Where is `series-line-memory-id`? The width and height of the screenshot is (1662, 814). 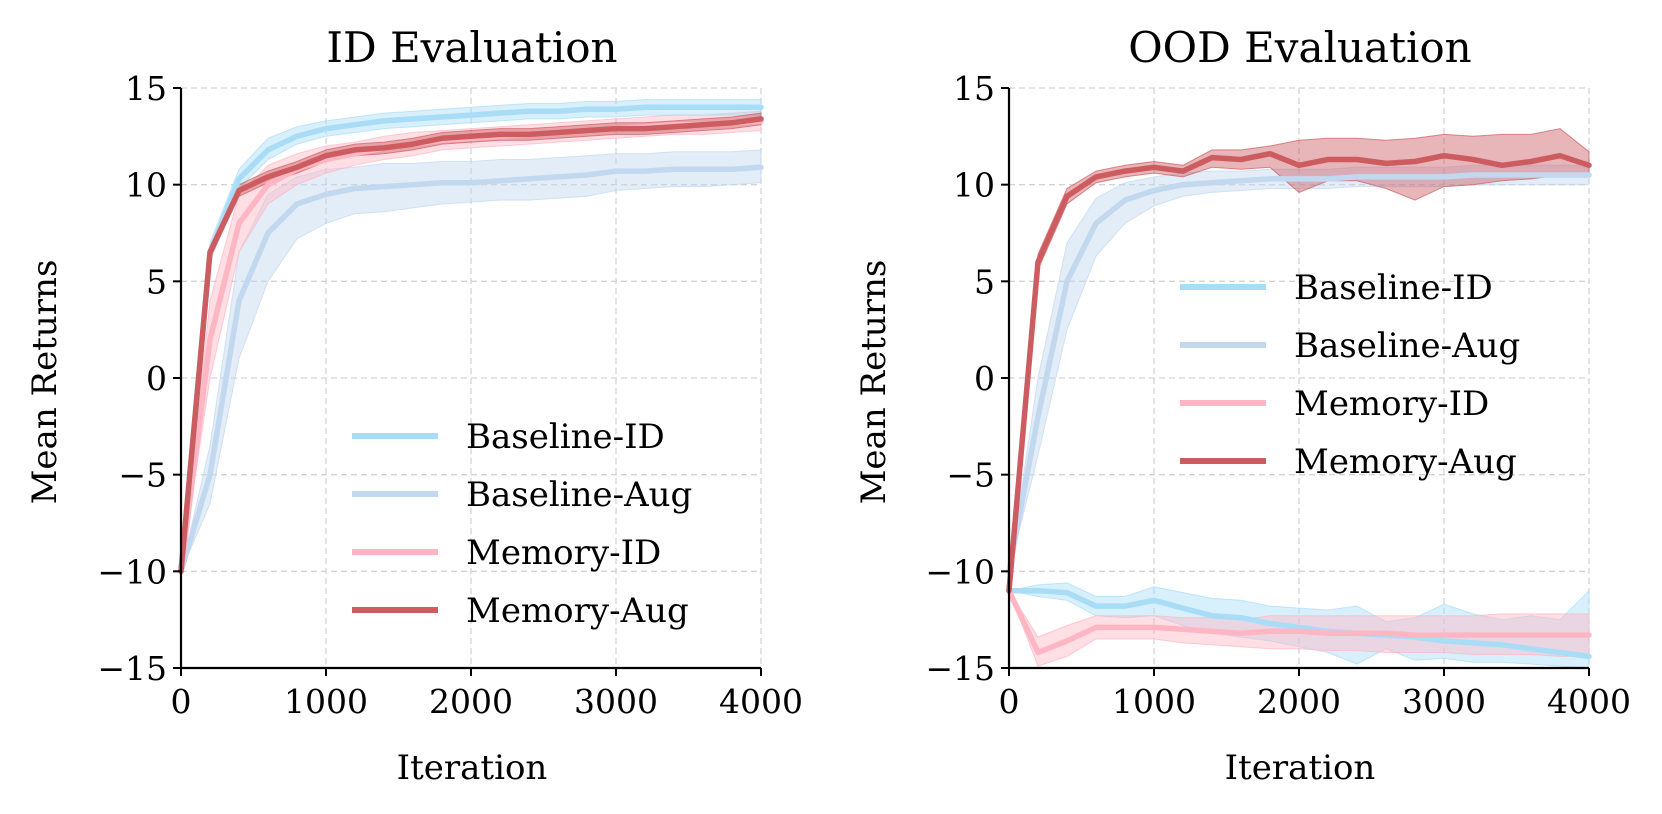 series-line-memory-id is located at coordinates (1299, 621).